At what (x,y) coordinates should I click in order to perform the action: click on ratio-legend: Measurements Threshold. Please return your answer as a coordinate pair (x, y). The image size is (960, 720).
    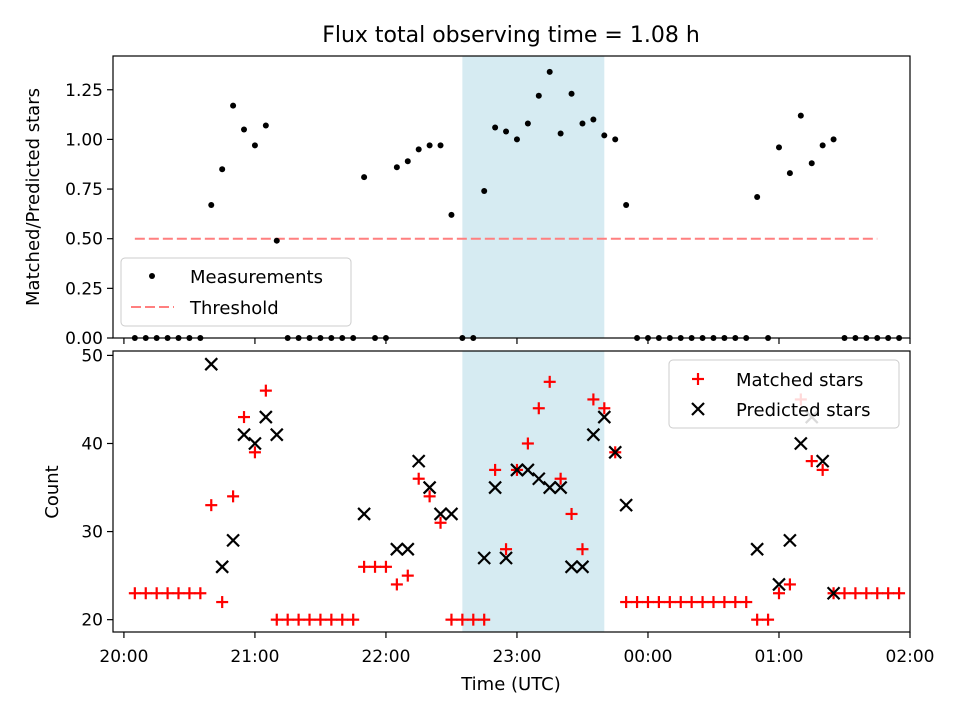
    Looking at the image, I should click on (236, 292).